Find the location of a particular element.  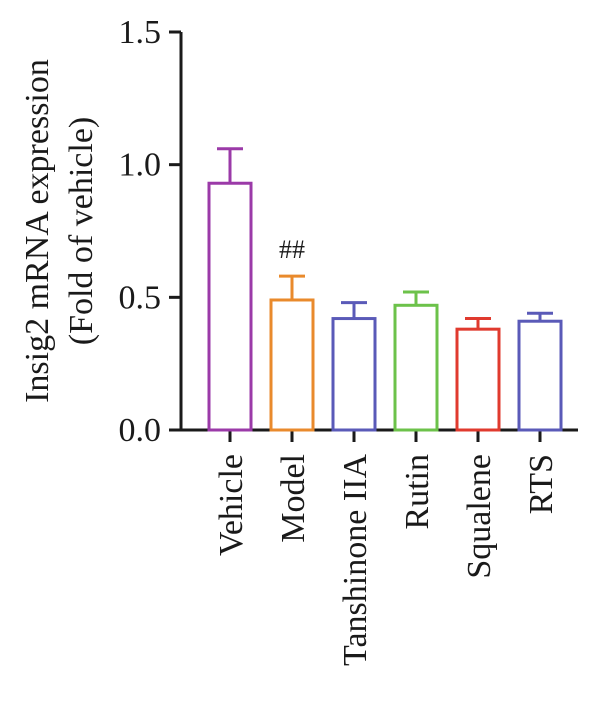

x-tick-label: Model is located at coordinates (293, 498).